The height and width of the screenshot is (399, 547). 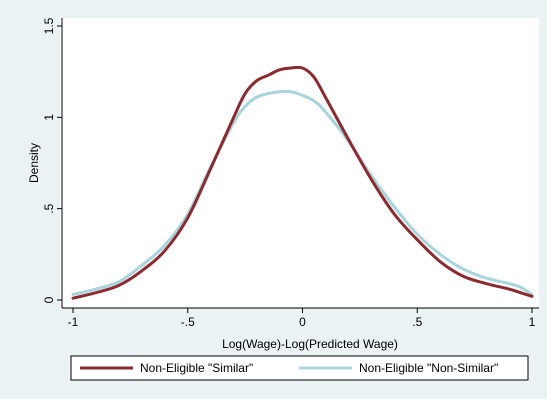 I want to click on legend-label: Non-Eligible "Non-Similar", so click(x=428, y=368).